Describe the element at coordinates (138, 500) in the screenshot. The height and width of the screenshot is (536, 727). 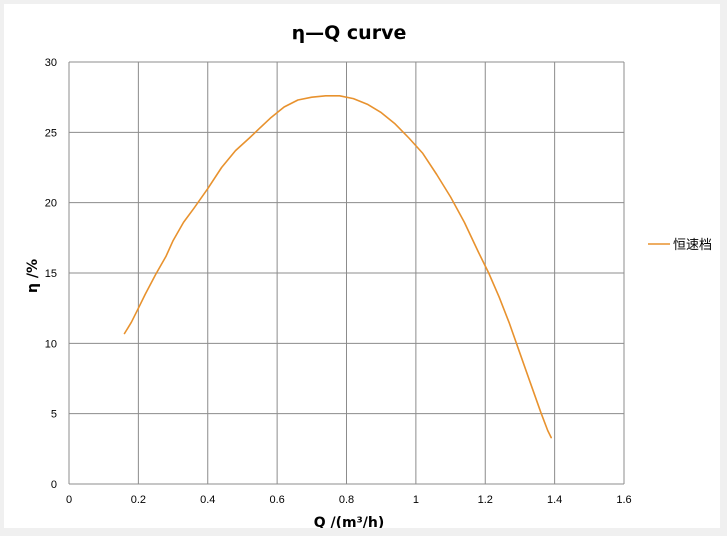
I see `x-tick-label-1: 0.2` at that location.